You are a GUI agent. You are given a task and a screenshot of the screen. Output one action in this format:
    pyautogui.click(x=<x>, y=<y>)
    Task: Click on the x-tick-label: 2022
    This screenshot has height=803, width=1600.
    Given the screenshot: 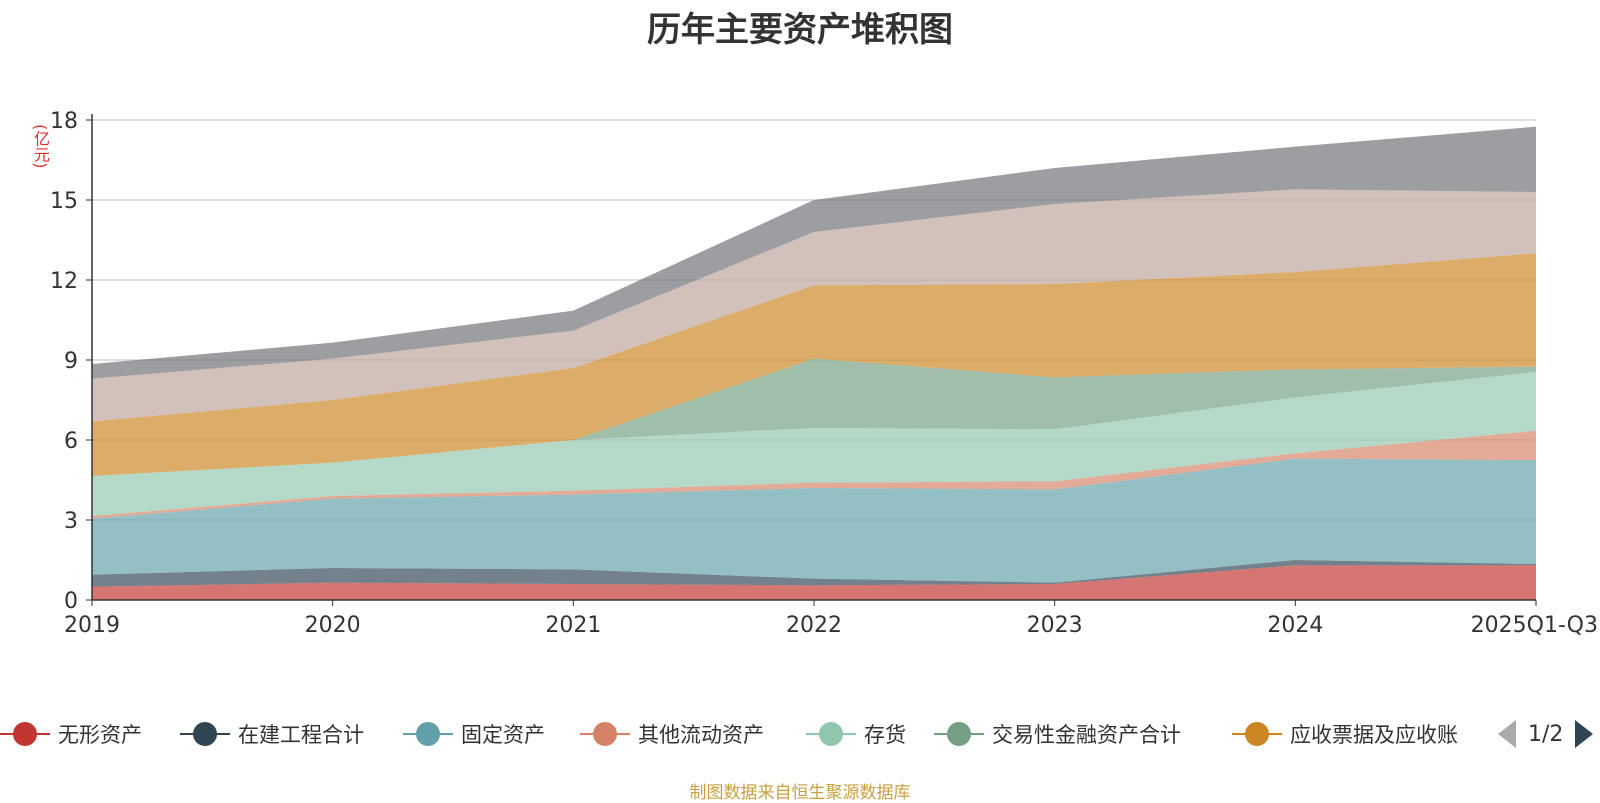 What is the action you would take?
    pyautogui.click(x=814, y=625)
    